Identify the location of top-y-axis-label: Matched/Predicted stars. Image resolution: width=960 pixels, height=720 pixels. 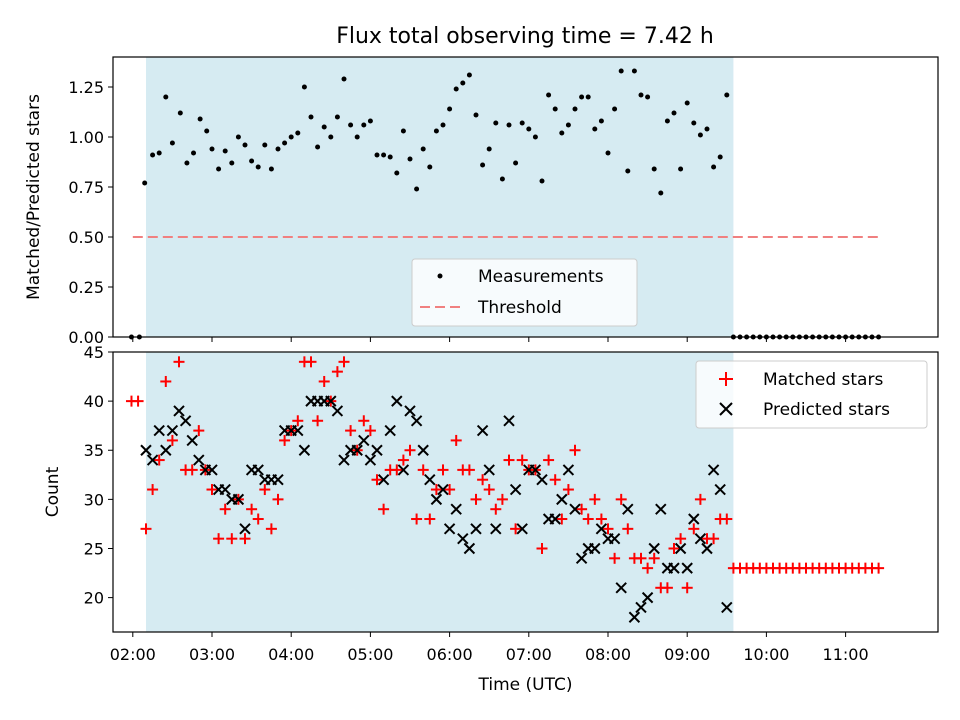
(34, 197).